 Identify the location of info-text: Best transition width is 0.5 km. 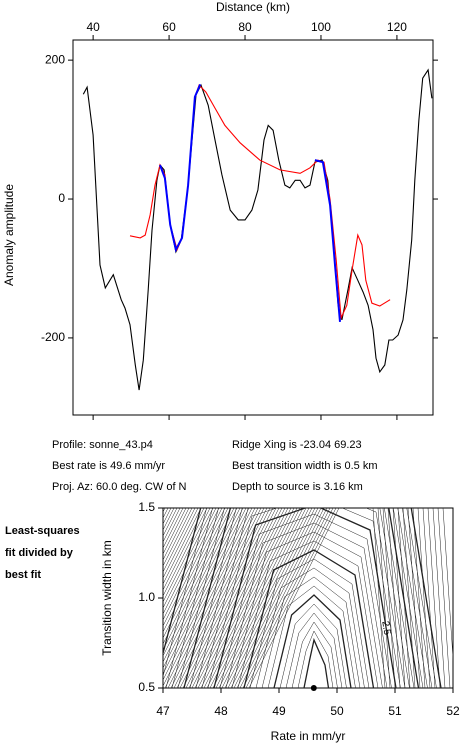
(305, 466).